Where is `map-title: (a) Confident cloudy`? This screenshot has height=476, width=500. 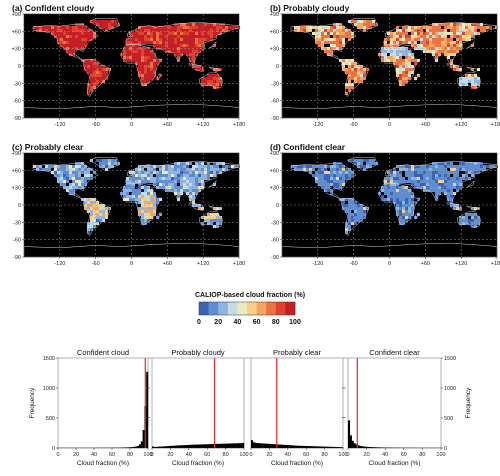
map-title: (a) Confident cloudy is located at coordinates (53, 8).